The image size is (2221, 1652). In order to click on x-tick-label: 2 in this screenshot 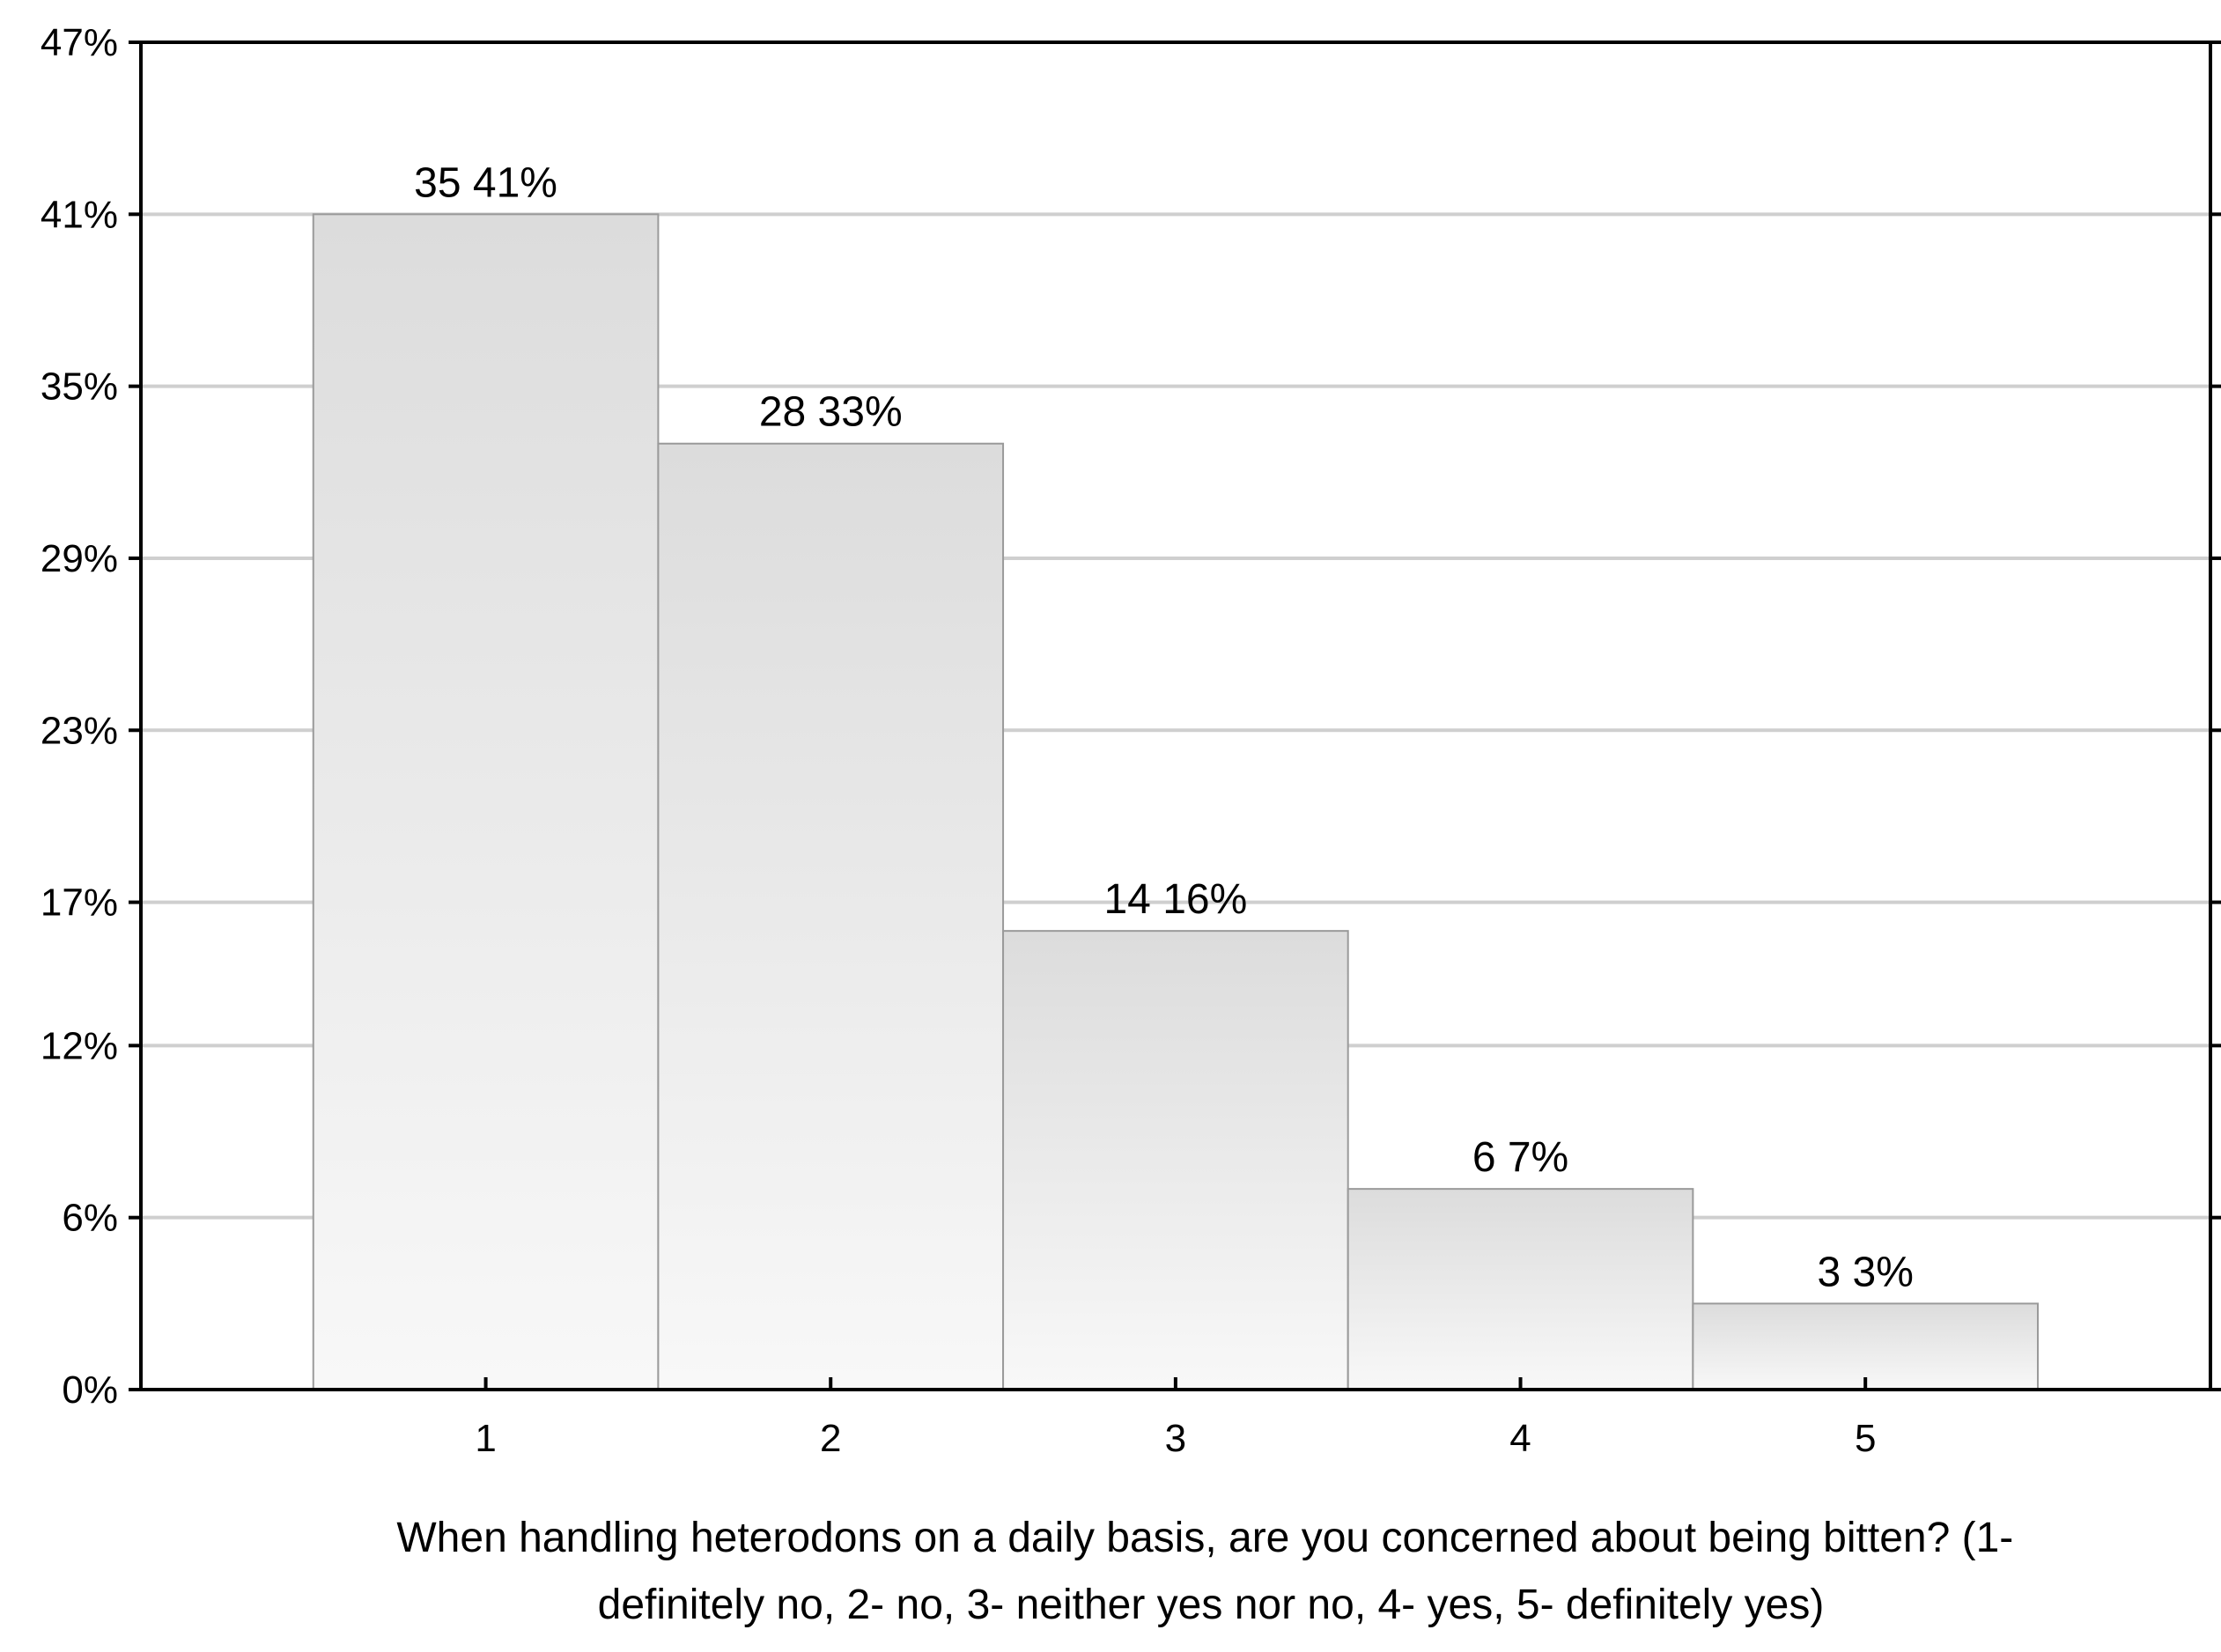, I will do `click(831, 1438)`.